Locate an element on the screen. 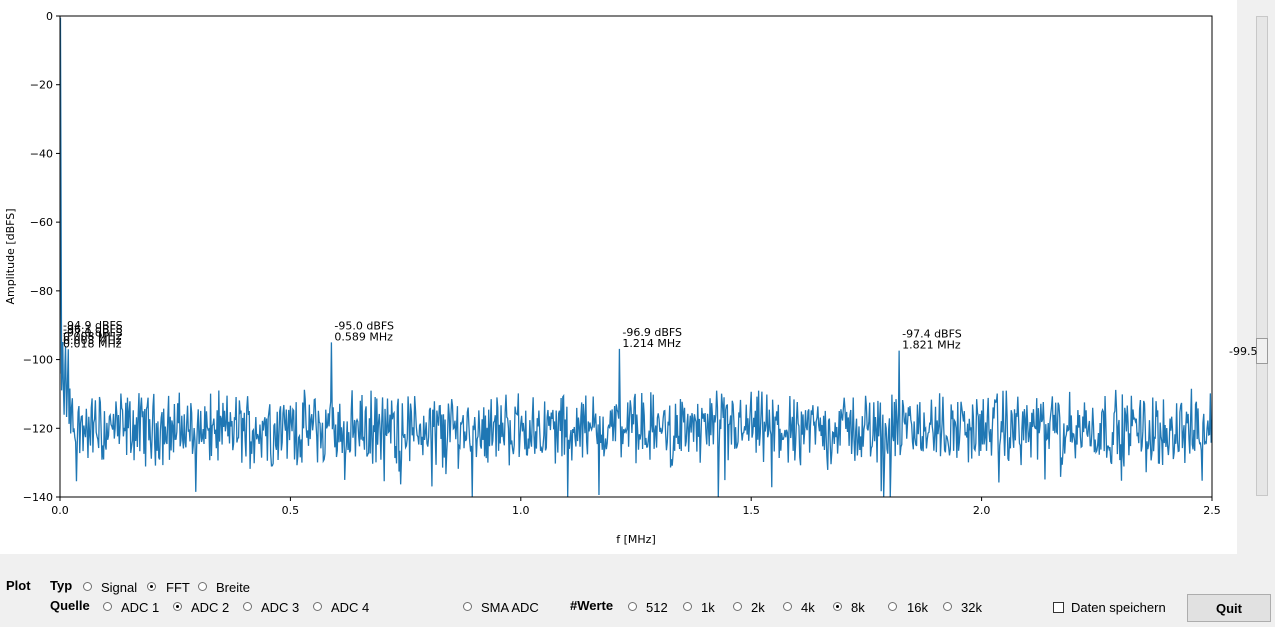 The image size is (1275, 627). quelle-option-adc2-label: ADC 2 is located at coordinates (210, 607).